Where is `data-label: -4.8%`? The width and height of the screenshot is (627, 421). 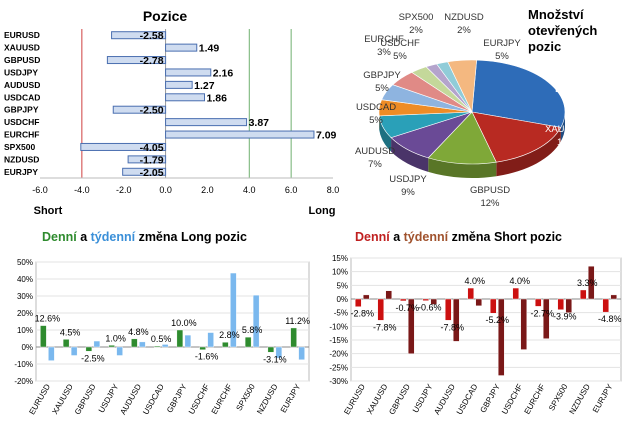 data-label: -4.8% is located at coordinates (610, 319).